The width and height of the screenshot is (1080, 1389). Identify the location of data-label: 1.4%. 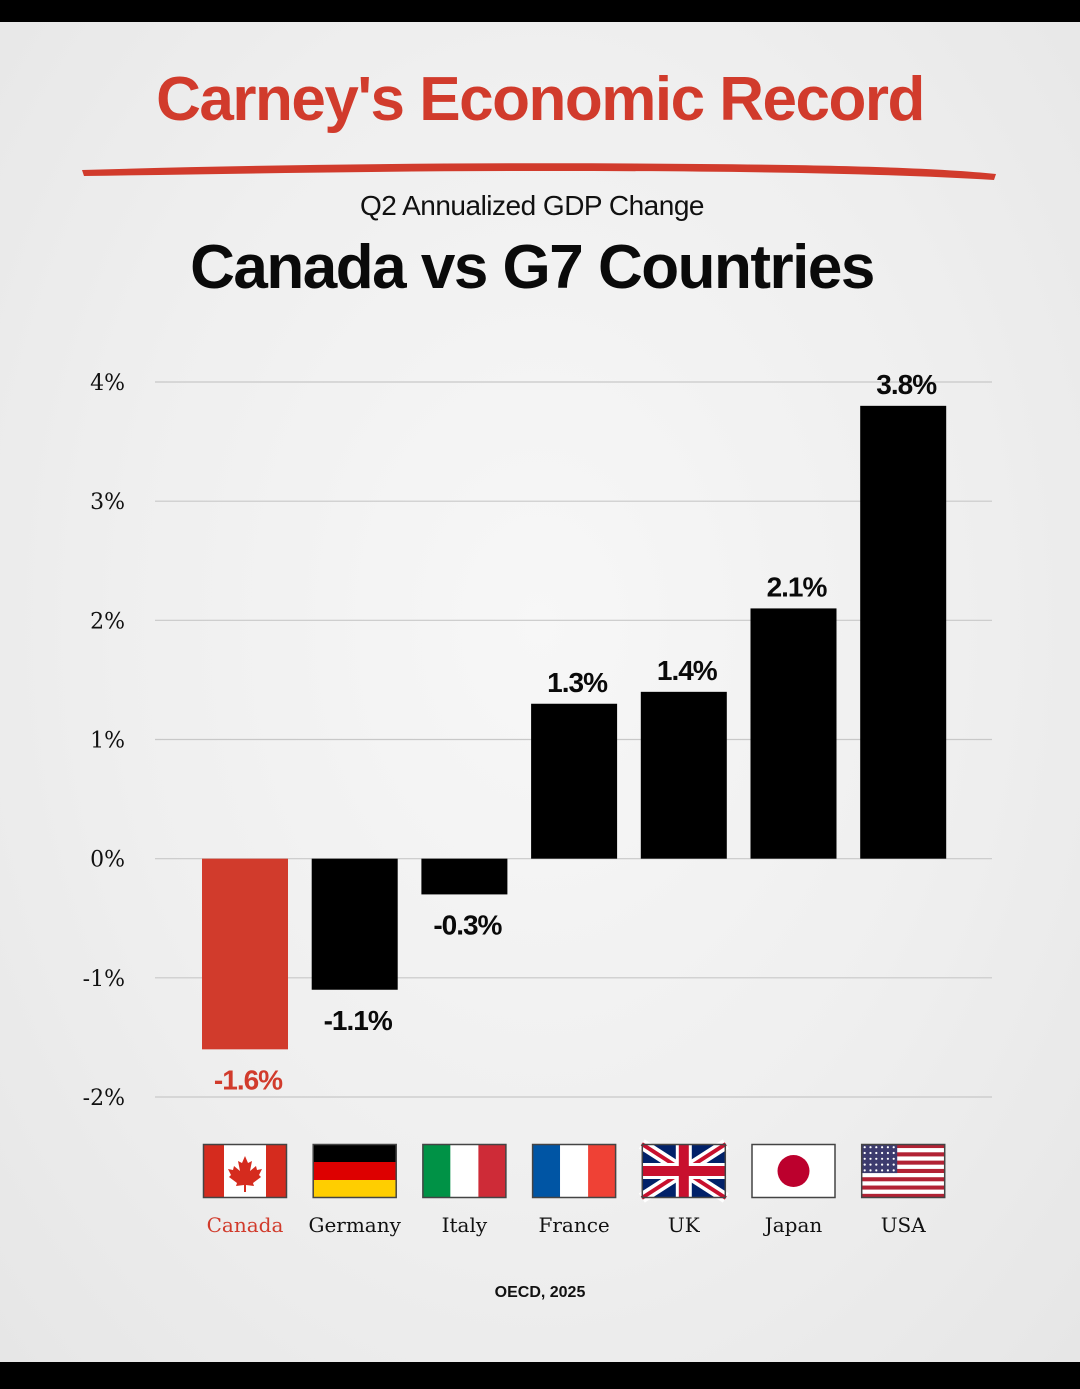
(687, 670).